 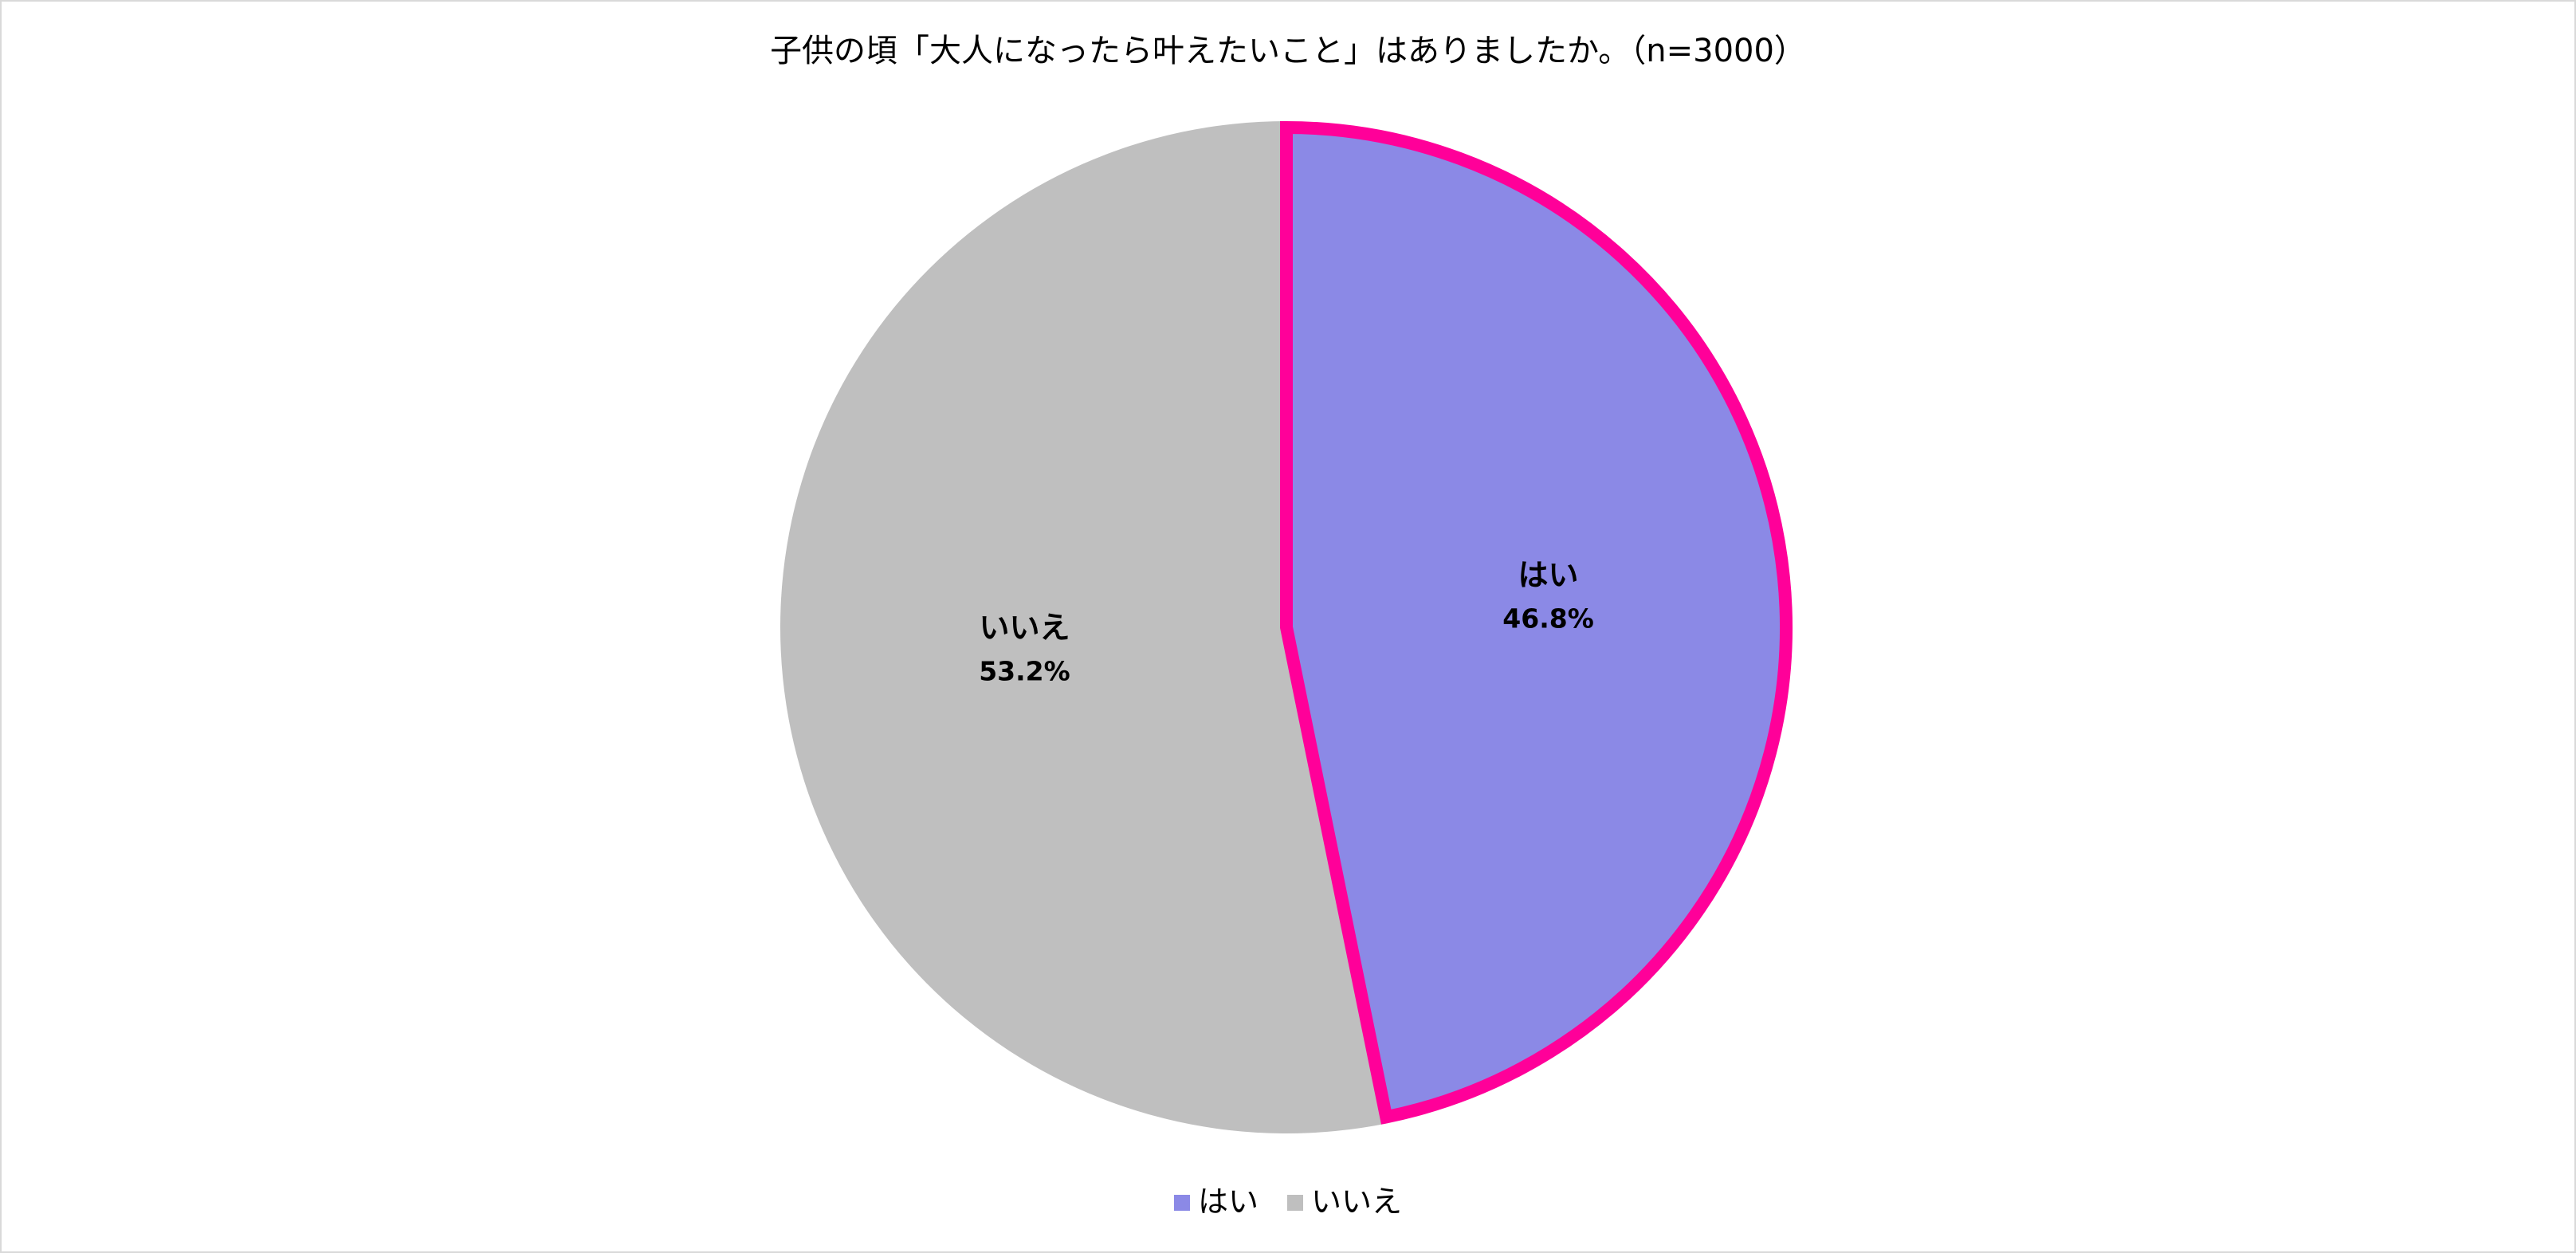 I want to click on legend-label: いいえ, so click(x=1356, y=1202).